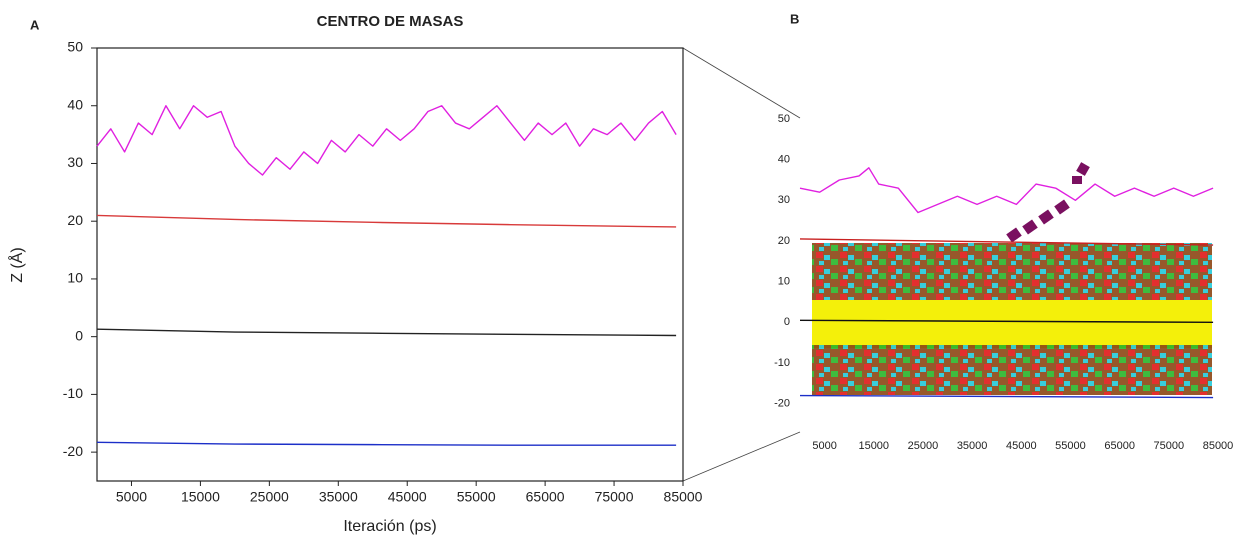 This screenshot has height=544, width=1250. I want to click on membrane-illustration, so click(1012, 278).